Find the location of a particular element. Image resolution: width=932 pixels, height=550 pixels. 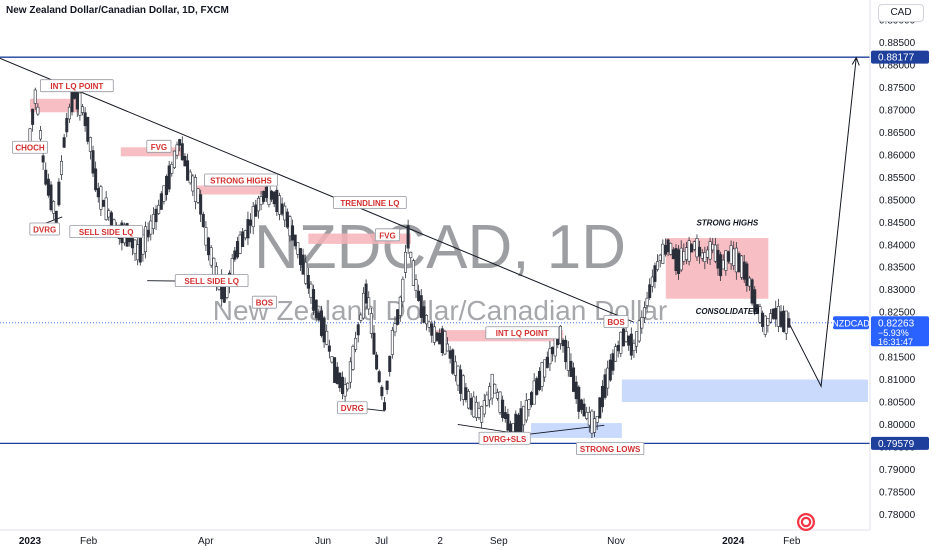

currency-button: CAD is located at coordinates (901, 13).